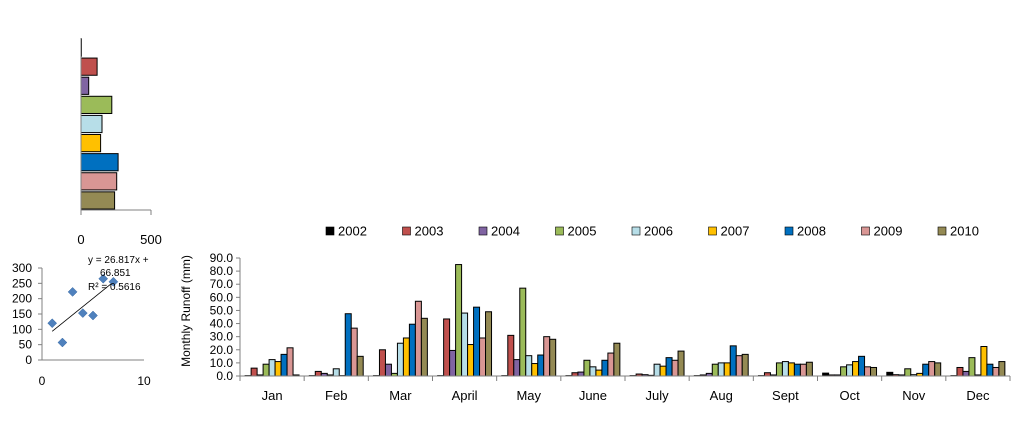 This screenshot has width=1031, height=430. I want to click on bar-Nov-2002, so click(890, 374).